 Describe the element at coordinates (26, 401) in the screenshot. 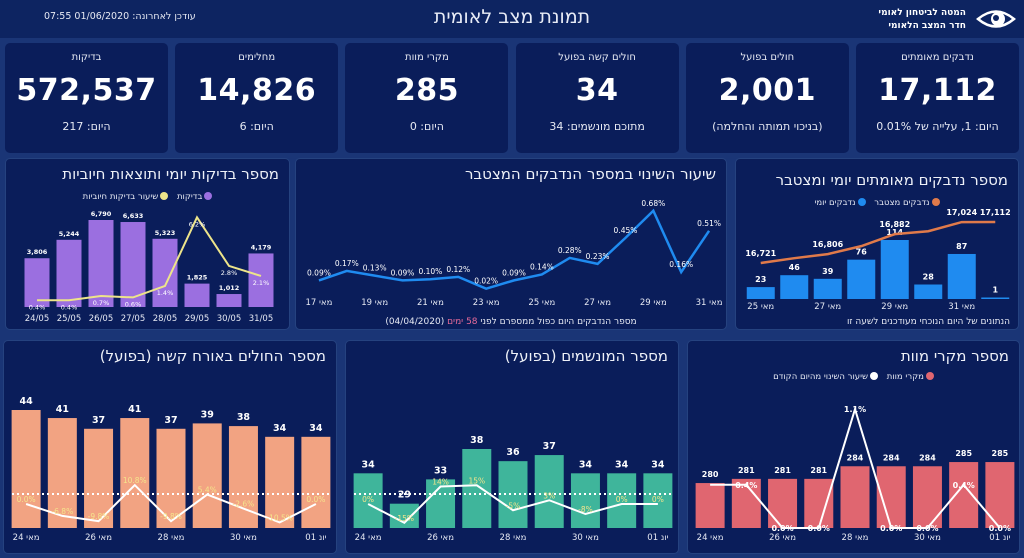

I see `bar-value-label: 44` at that location.